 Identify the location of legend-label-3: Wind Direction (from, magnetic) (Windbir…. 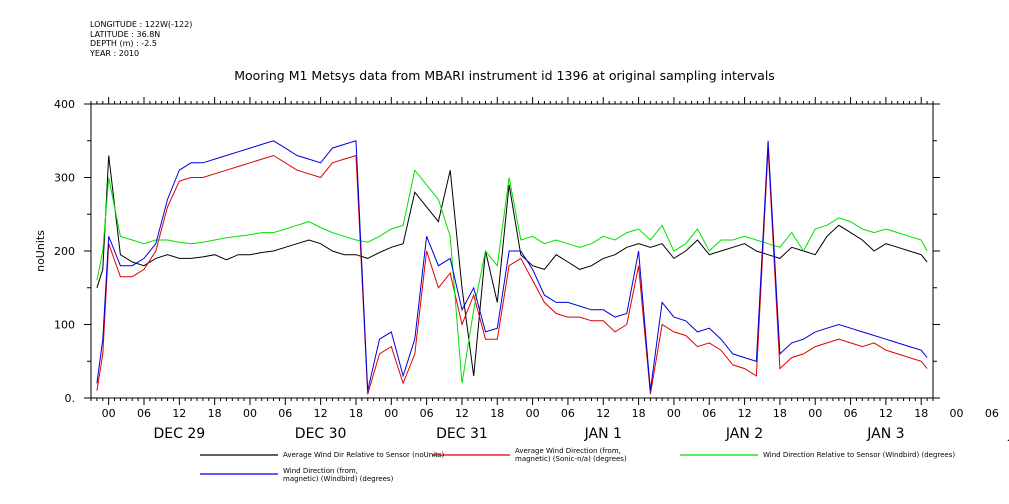
(338, 475).